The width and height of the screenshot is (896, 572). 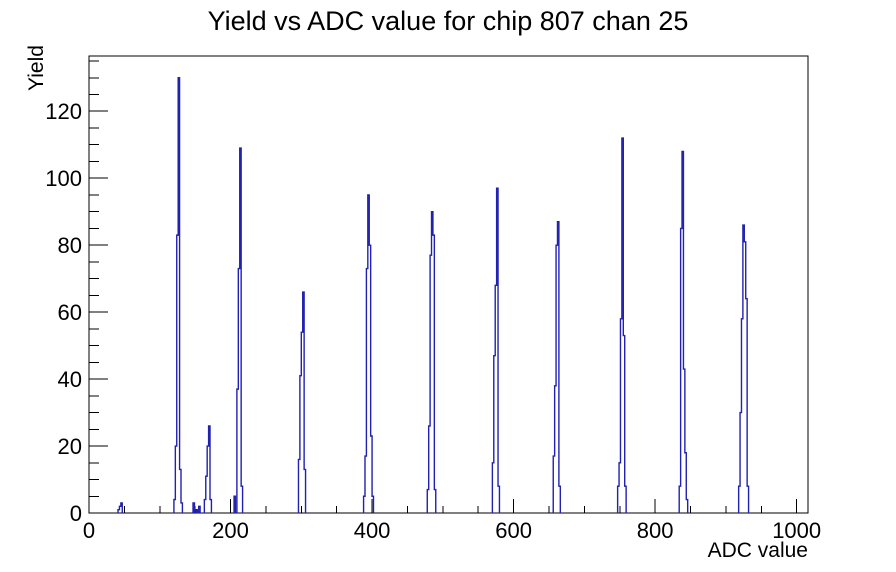 I want to click on y-axis-tick-label: 80, so click(x=70, y=245).